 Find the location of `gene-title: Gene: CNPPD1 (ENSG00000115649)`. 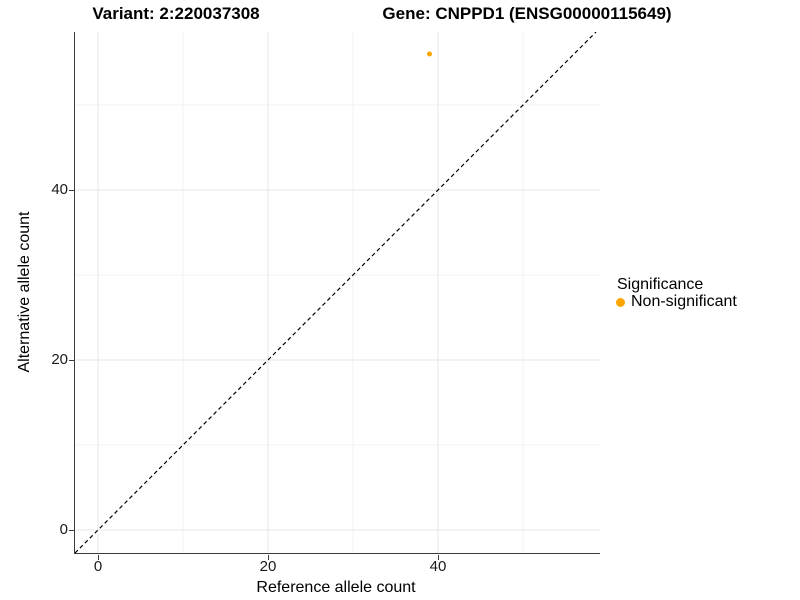

gene-title: Gene: CNPPD1 (ENSG00000115649) is located at coordinates (527, 13).